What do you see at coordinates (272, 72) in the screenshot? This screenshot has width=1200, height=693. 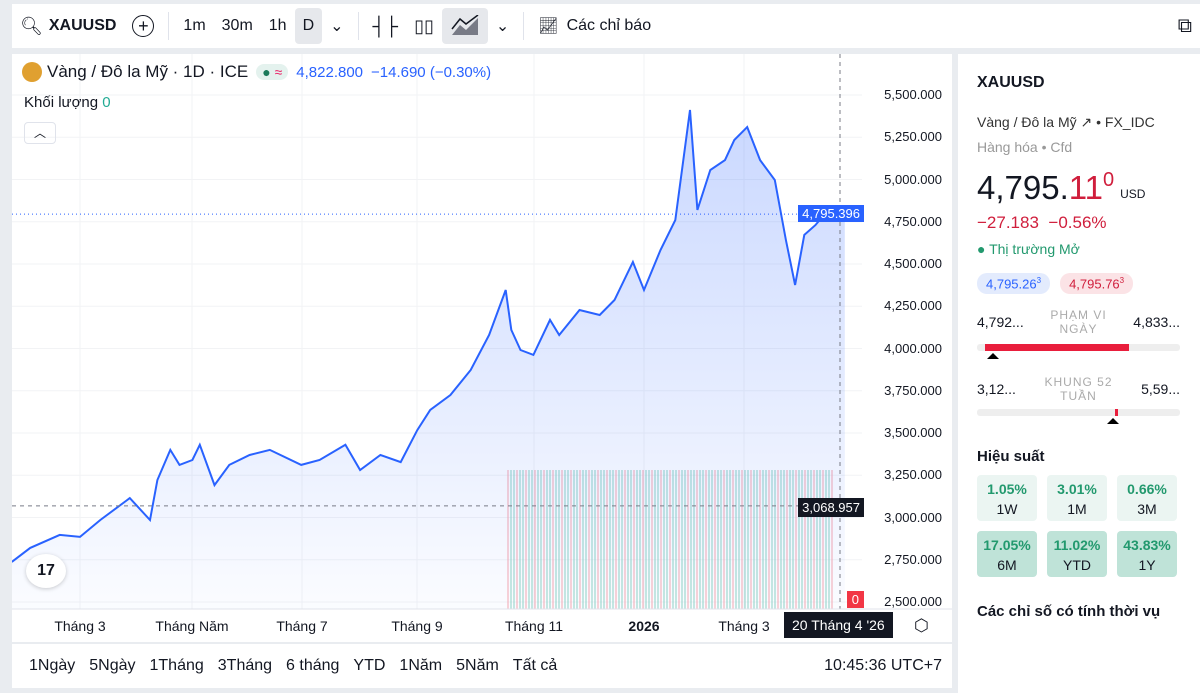 I see `market-status-badge: ● ≈` at bounding box center [272, 72].